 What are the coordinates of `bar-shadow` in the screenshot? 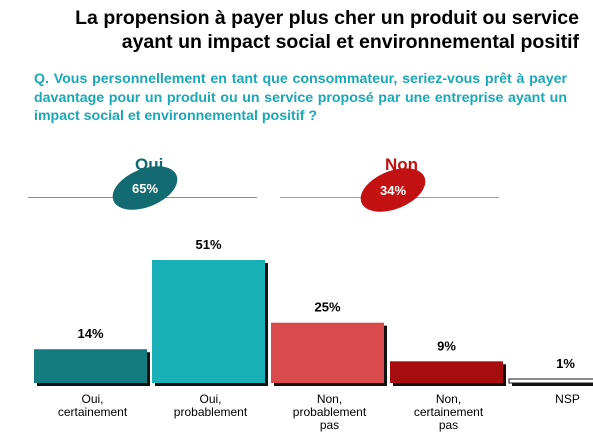 It's located at (552, 384).